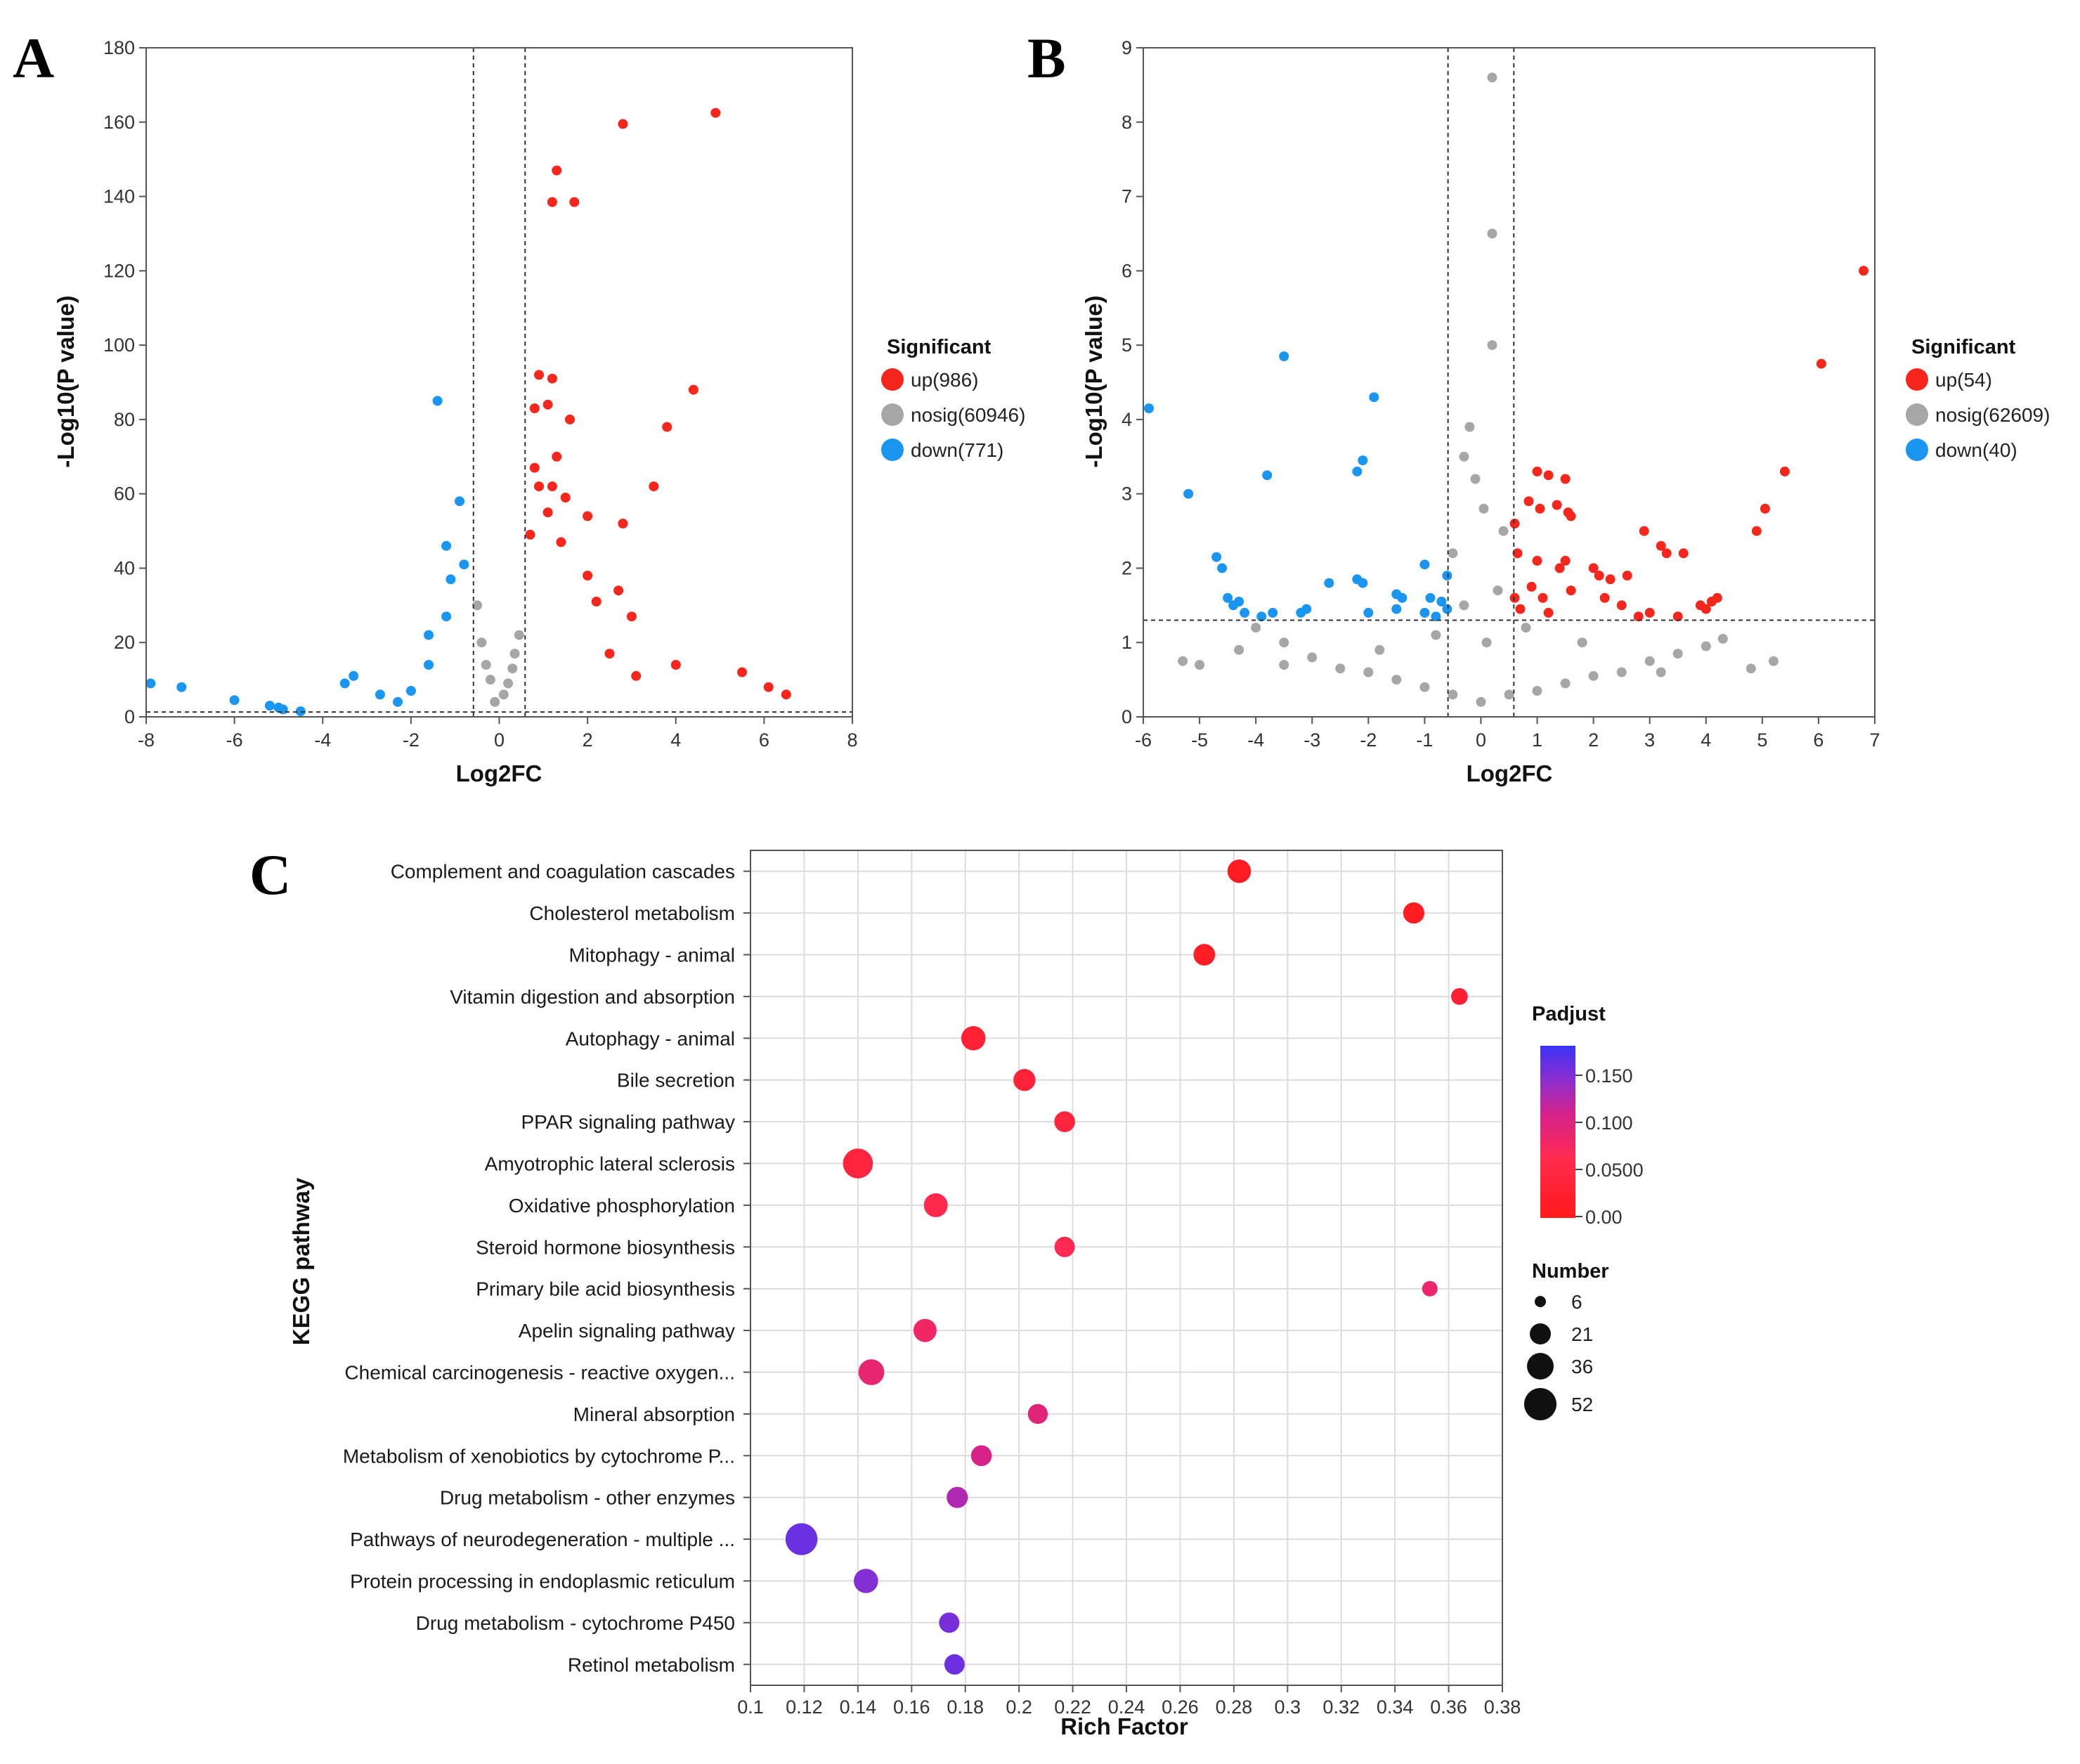 Image resolution: width=2080 pixels, height=1764 pixels. I want to click on panel-a-y-axis-title: -Log10(P value), so click(66, 381).